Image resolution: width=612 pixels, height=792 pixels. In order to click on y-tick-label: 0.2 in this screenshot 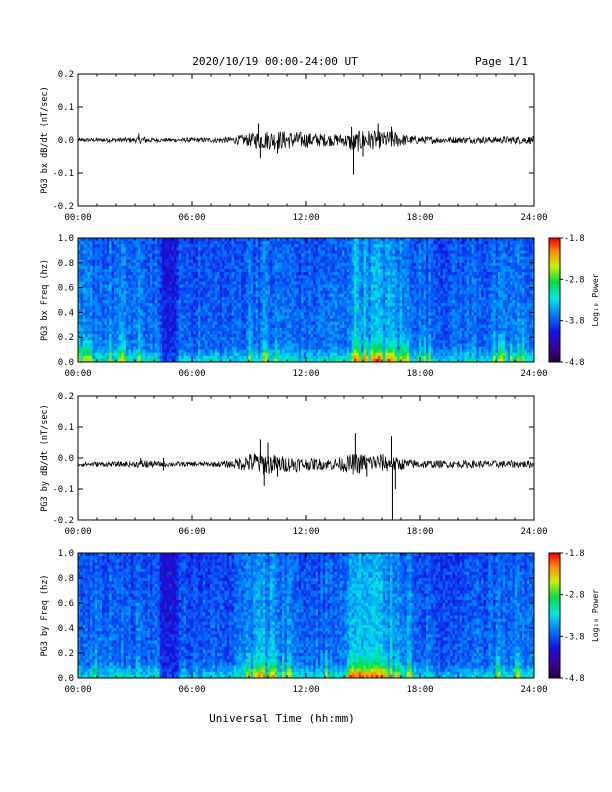, I will do `click(66, 75)`.